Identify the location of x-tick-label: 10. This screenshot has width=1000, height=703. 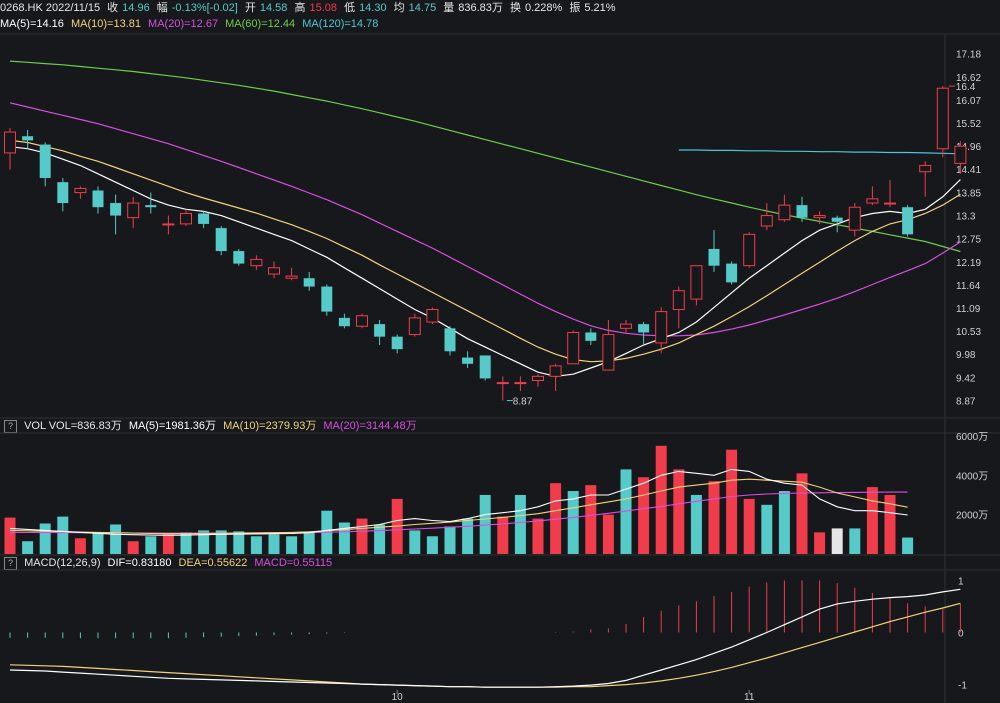
(398, 697).